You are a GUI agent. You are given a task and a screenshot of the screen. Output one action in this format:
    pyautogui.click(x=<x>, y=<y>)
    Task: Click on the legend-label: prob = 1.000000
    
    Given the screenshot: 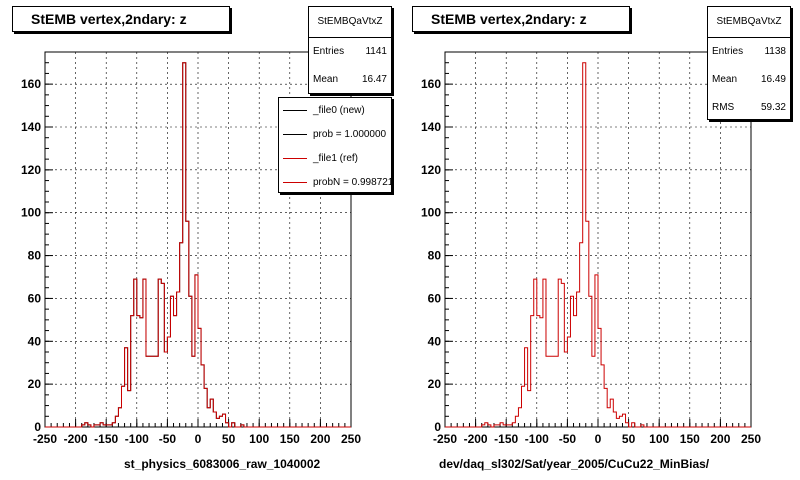 What is the action you would take?
    pyautogui.click(x=350, y=134)
    